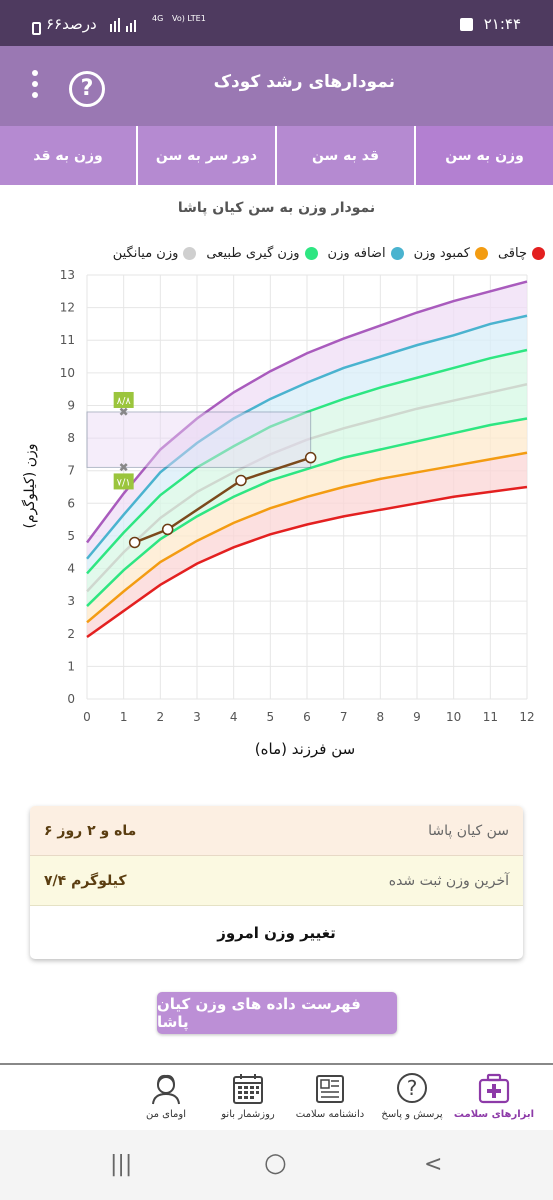 Image resolution: width=553 pixels, height=1200 pixels. I want to click on range-marker-label: ۸/۸, so click(124, 401).